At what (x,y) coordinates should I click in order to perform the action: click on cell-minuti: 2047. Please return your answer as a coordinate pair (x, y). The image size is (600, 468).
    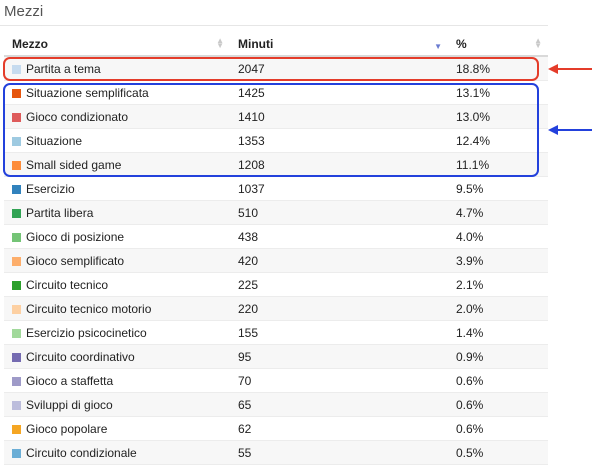
    Looking at the image, I should click on (339, 68).